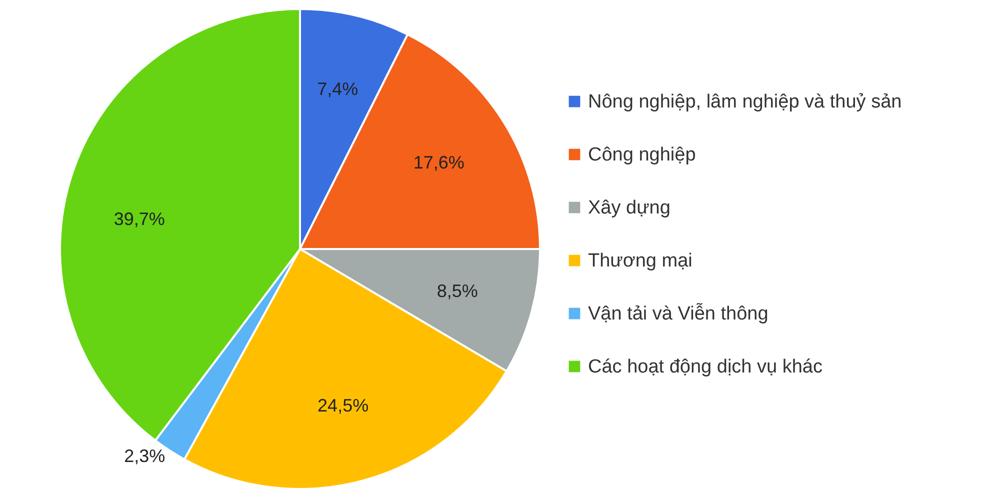 This screenshot has height=498, width=1000. What do you see at coordinates (343, 405) in the screenshot?
I see `data-label: 24,5%` at bounding box center [343, 405].